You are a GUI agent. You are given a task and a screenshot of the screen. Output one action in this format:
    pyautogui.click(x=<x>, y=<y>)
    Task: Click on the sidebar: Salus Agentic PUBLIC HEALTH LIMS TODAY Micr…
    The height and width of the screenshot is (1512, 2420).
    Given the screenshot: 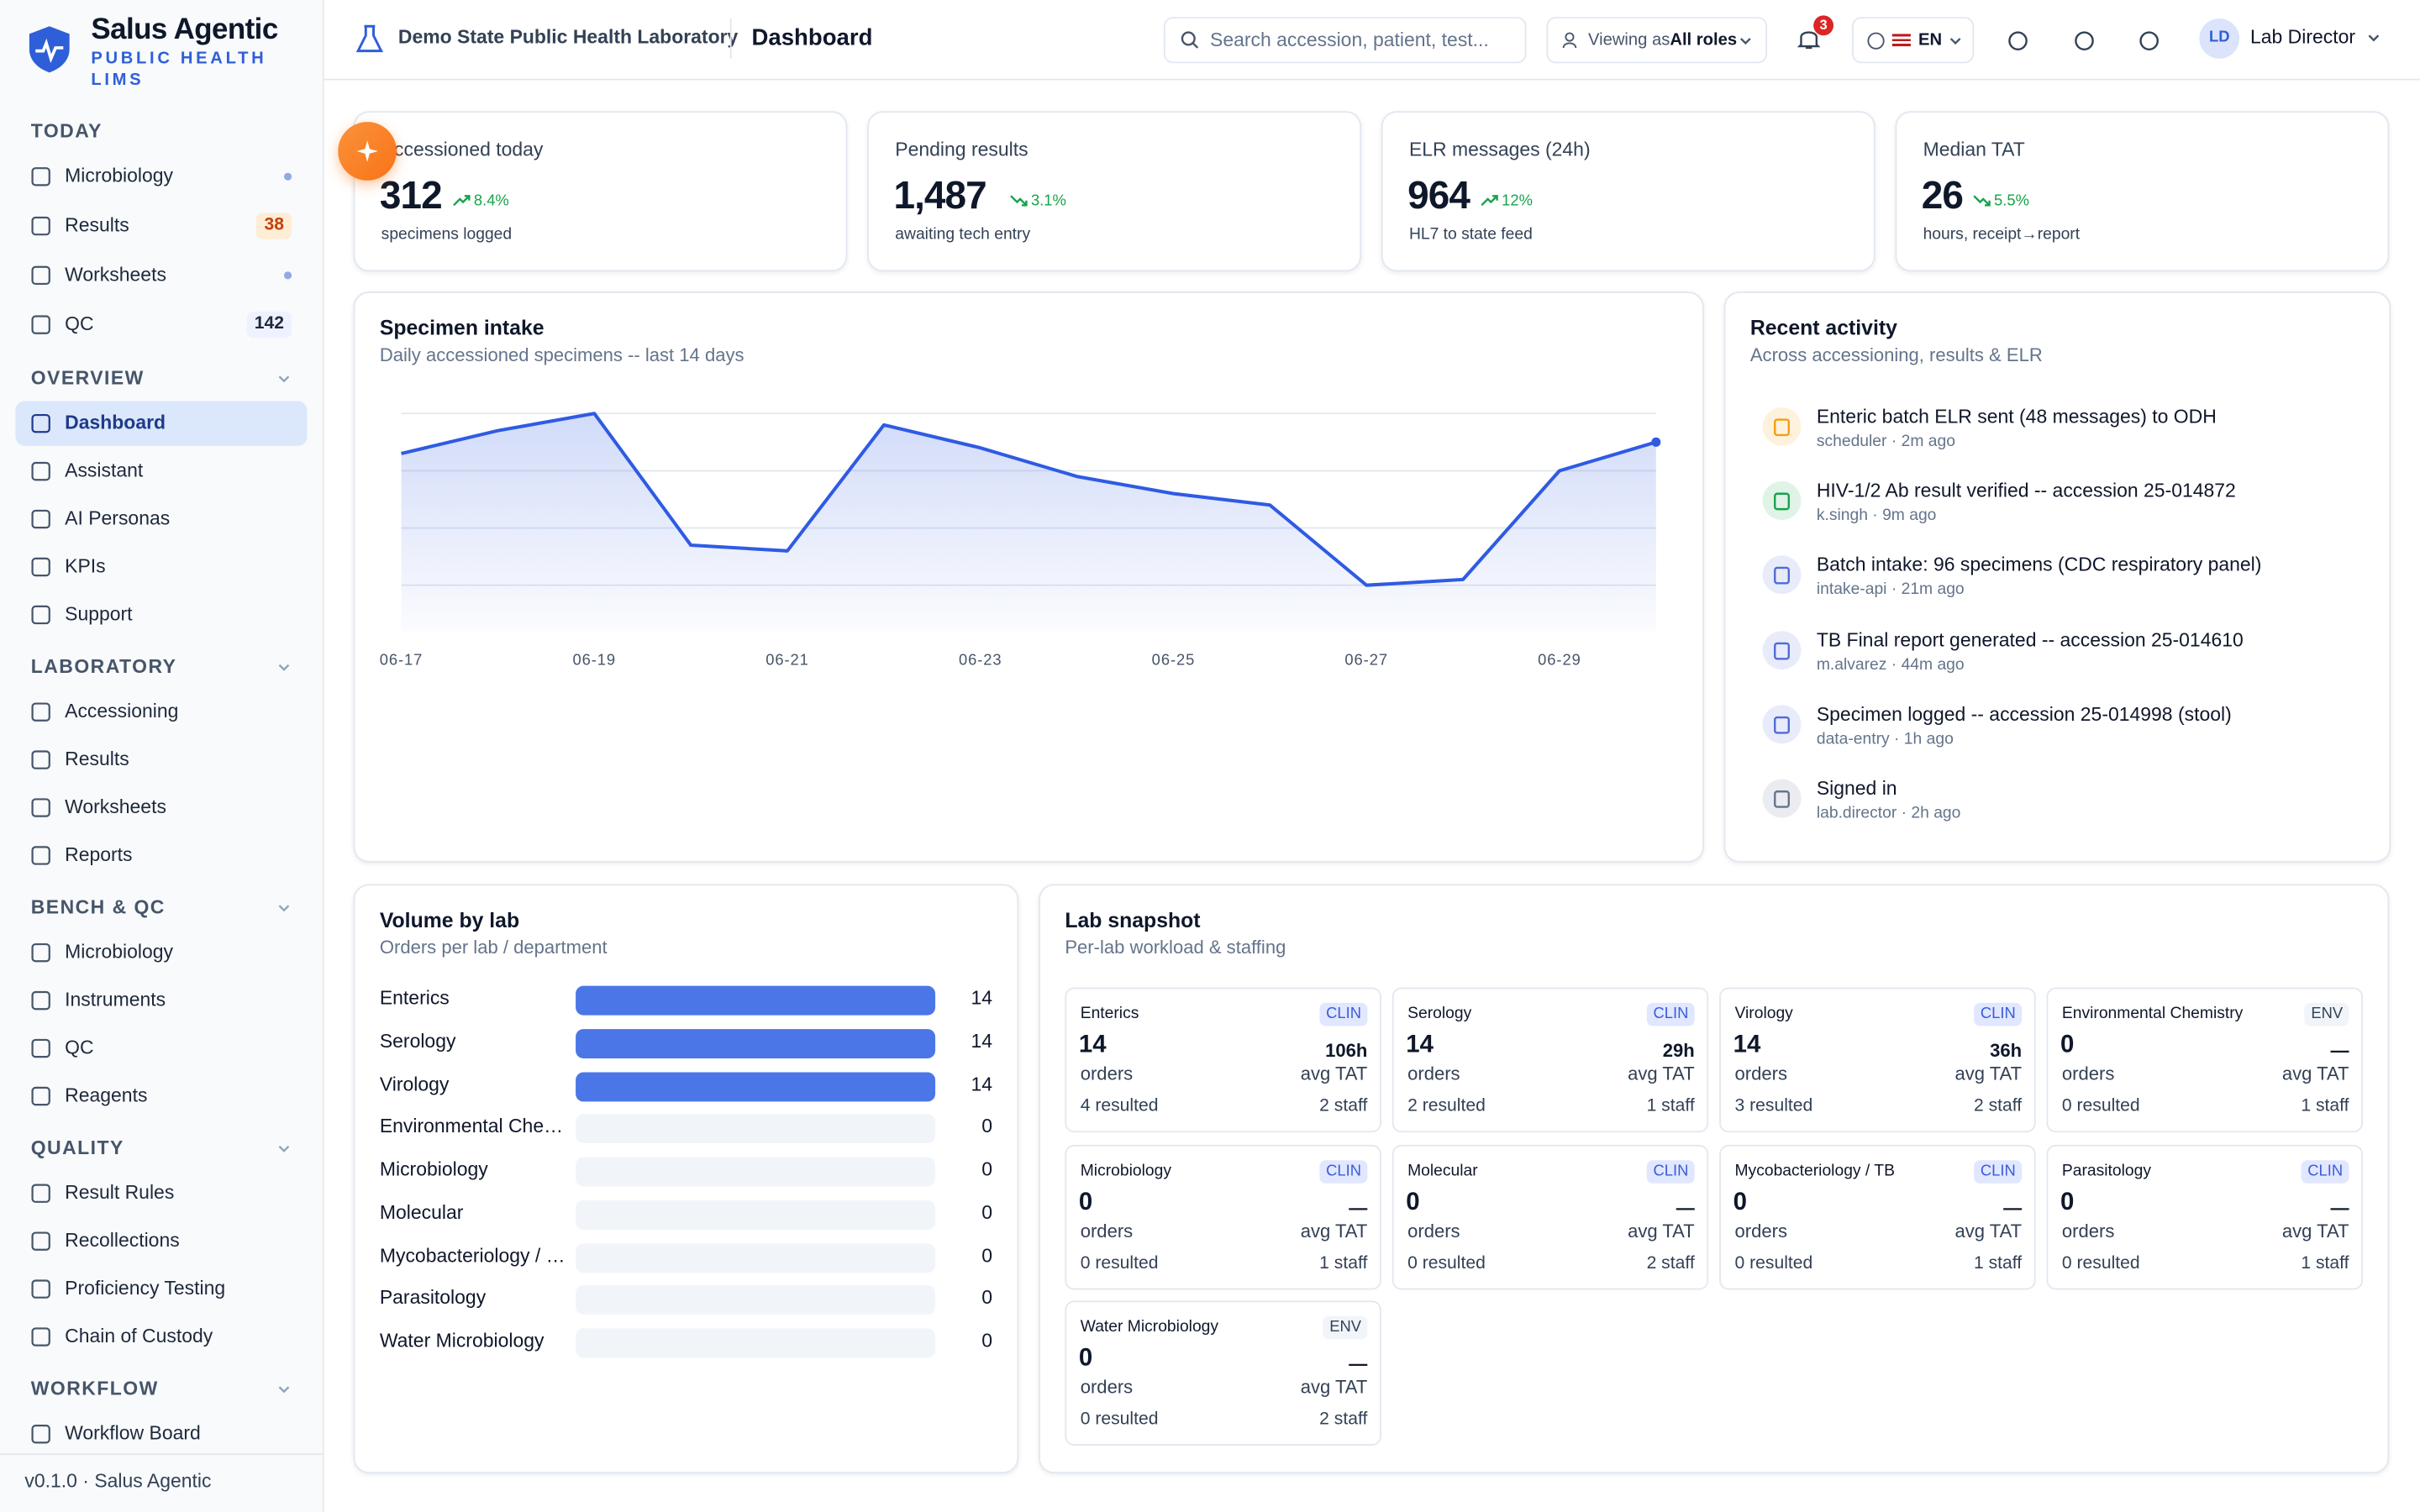 What is the action you would take?
    pyautogui.click(x=162, y=756)
    